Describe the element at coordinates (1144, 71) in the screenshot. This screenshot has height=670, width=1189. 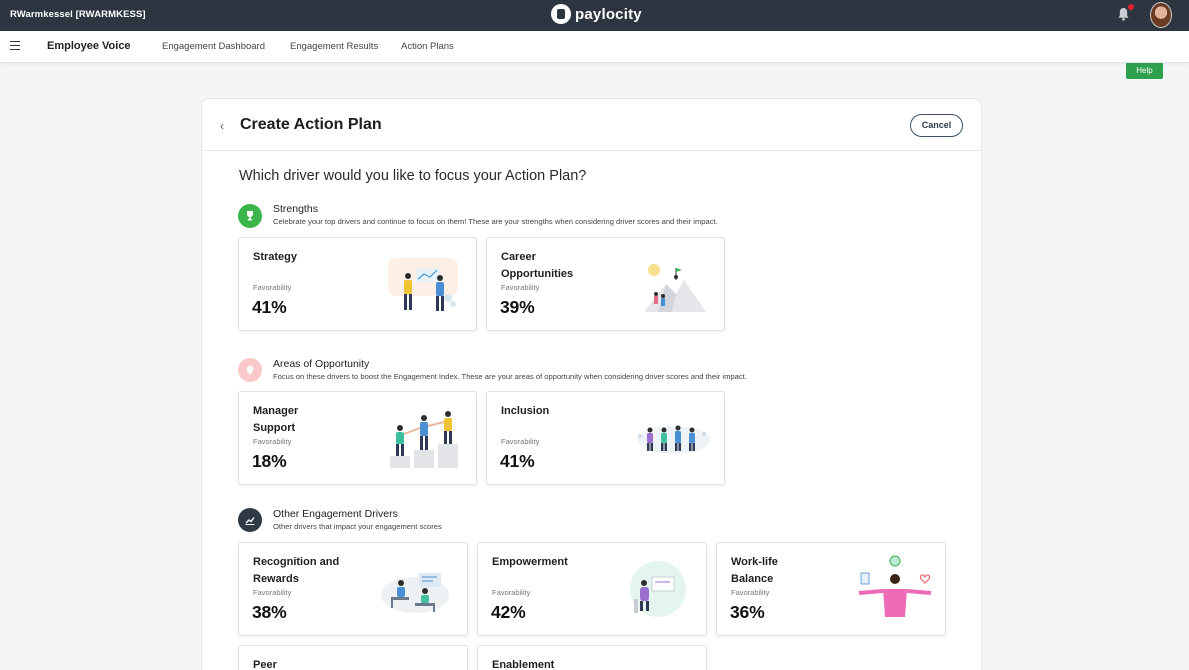
I see `help-button: Help` at that location.